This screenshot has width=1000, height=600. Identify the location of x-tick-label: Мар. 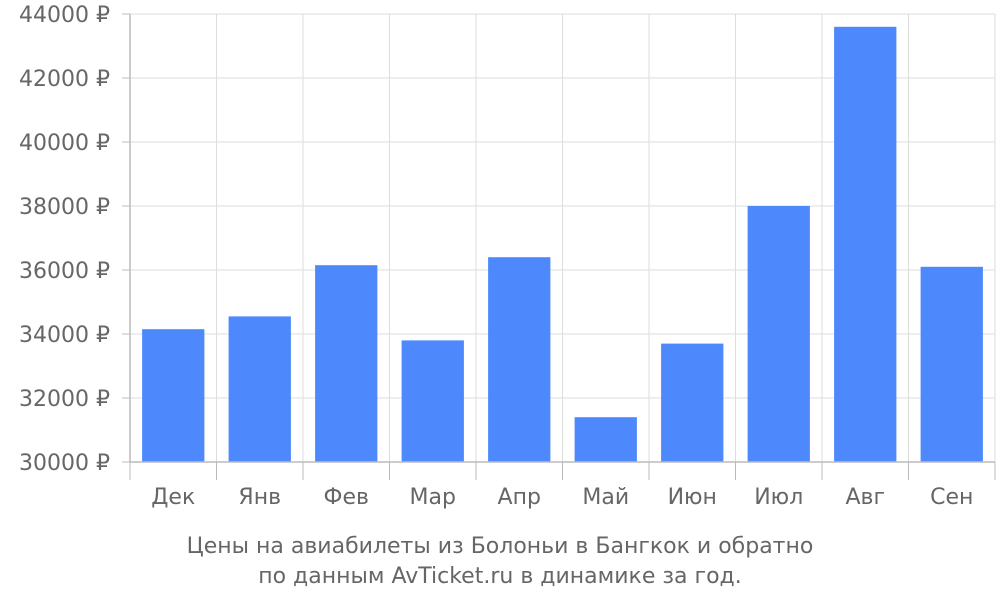
(433, 497).